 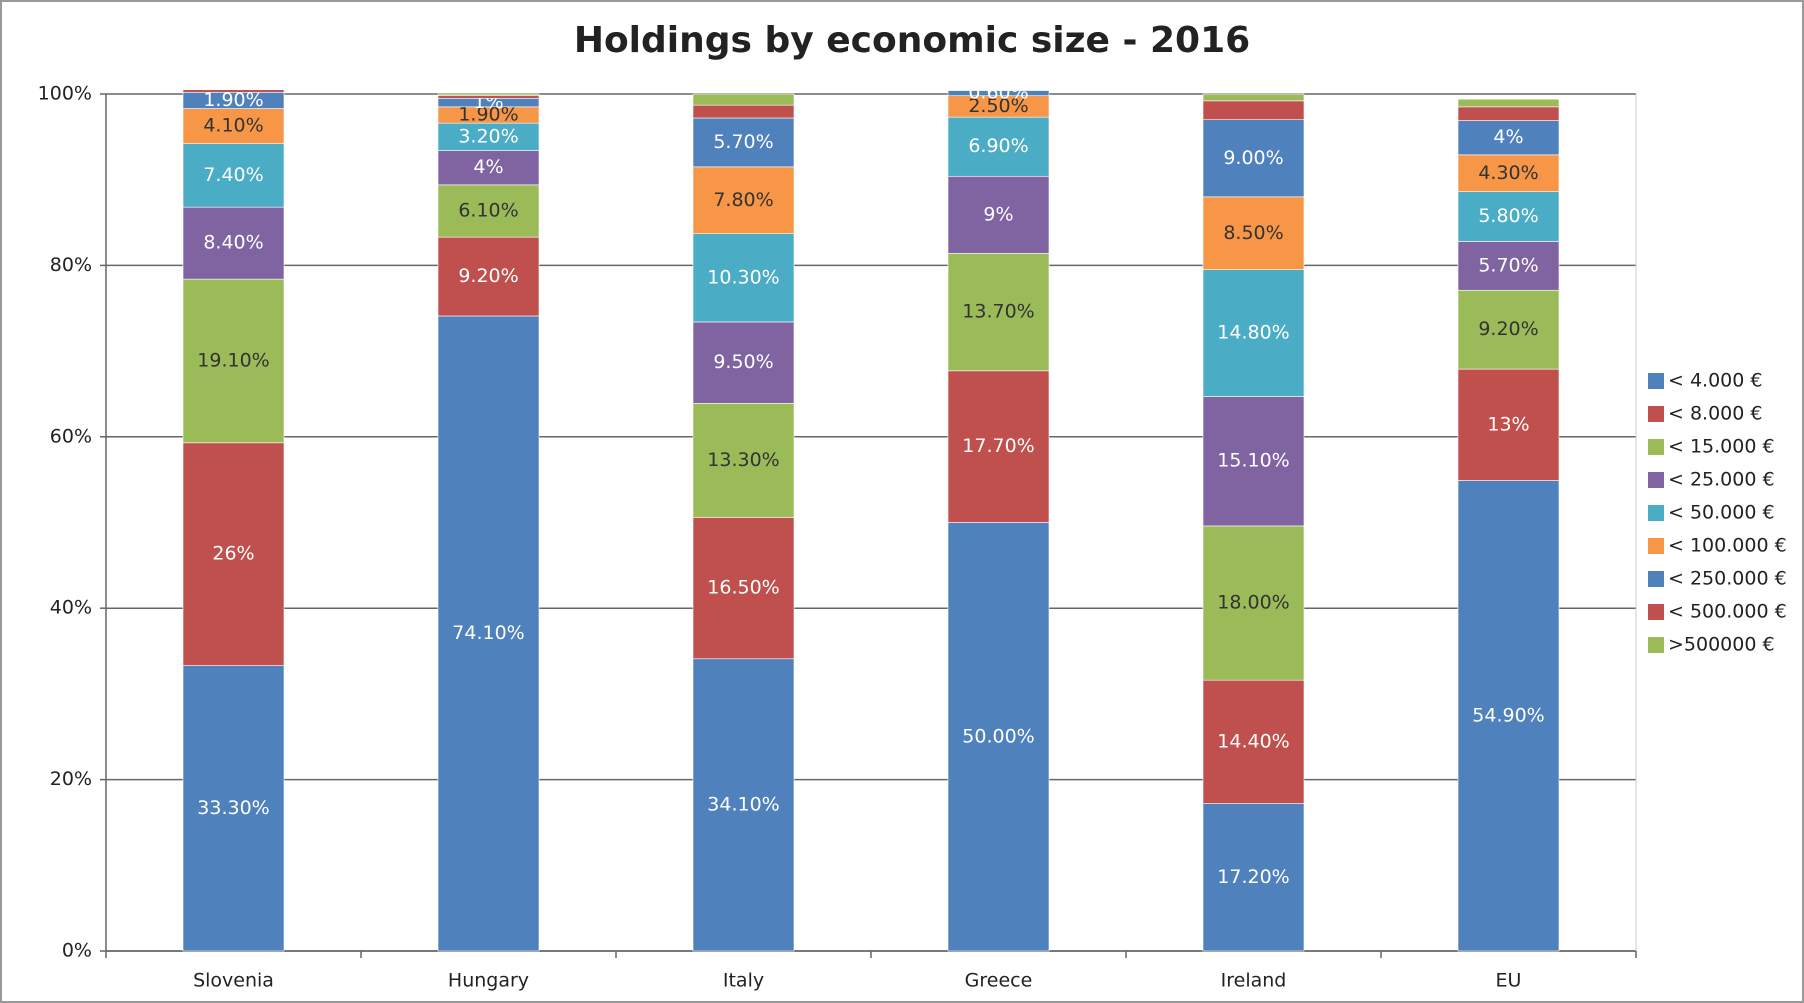 What do you see at coordinates (1721, 447) in the screenshot?
I see `legend-label: < 15.000 €` at bounding box center [1721, 447].